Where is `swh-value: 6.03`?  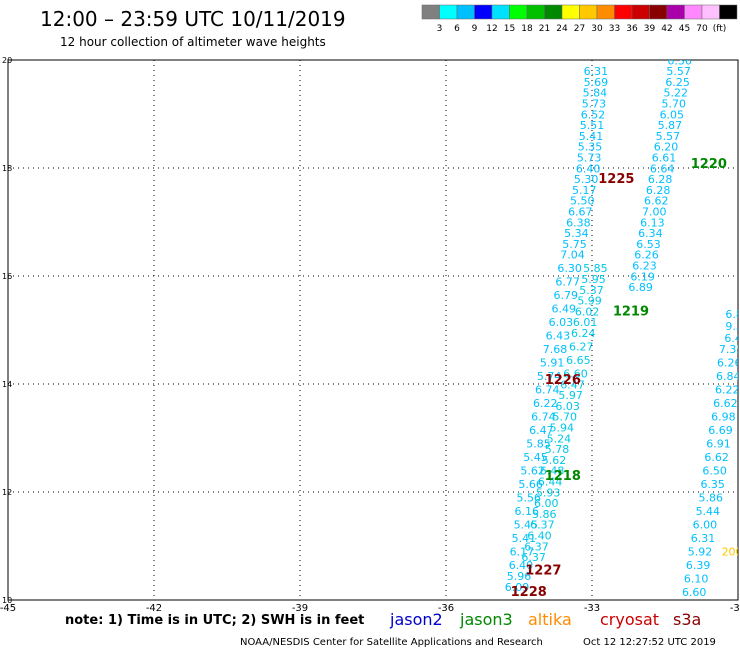 swh-value: 6.03 is located at coordinates (567, 406).